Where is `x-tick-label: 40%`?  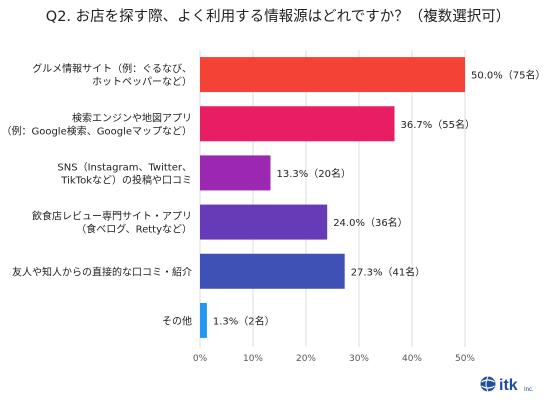 x-tick-label: 40% is located at coordinates (412, 359).